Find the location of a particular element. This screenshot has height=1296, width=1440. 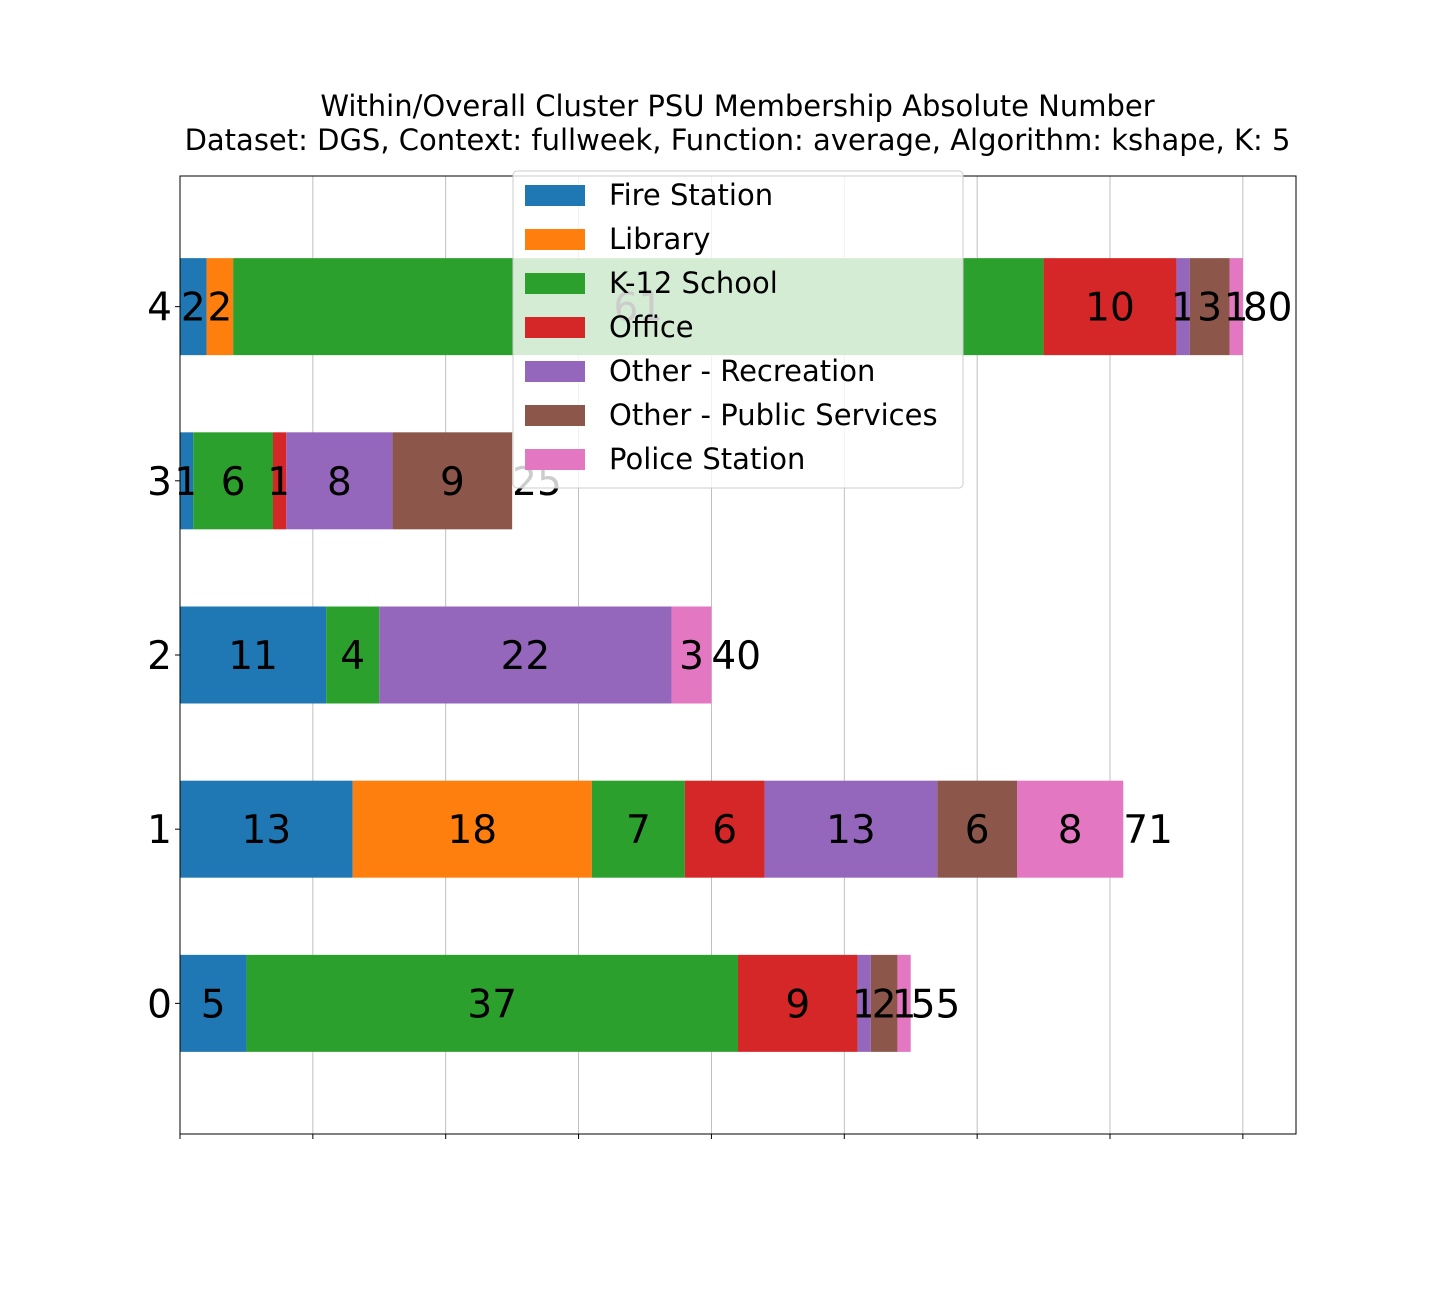

bar-total-label: 55 is located at coordinates (936, 1004).